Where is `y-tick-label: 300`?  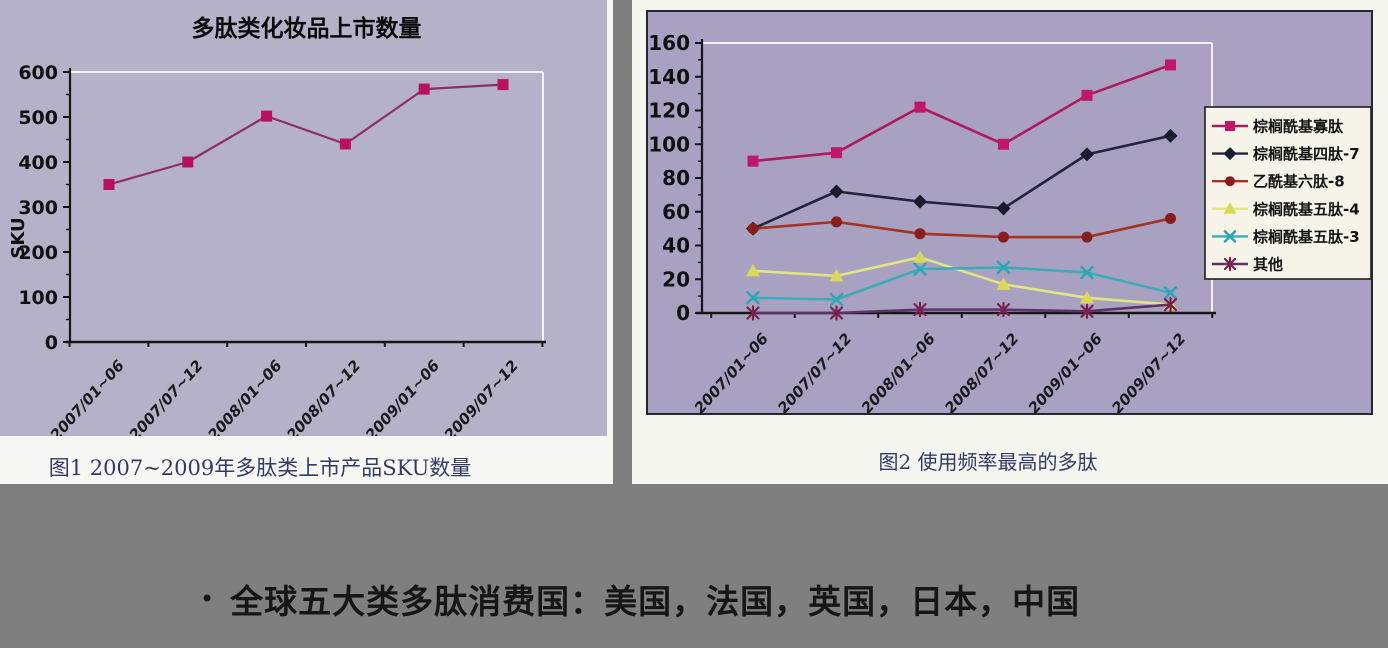
y-tick-label: 300 is located at coordinates (38, 208).